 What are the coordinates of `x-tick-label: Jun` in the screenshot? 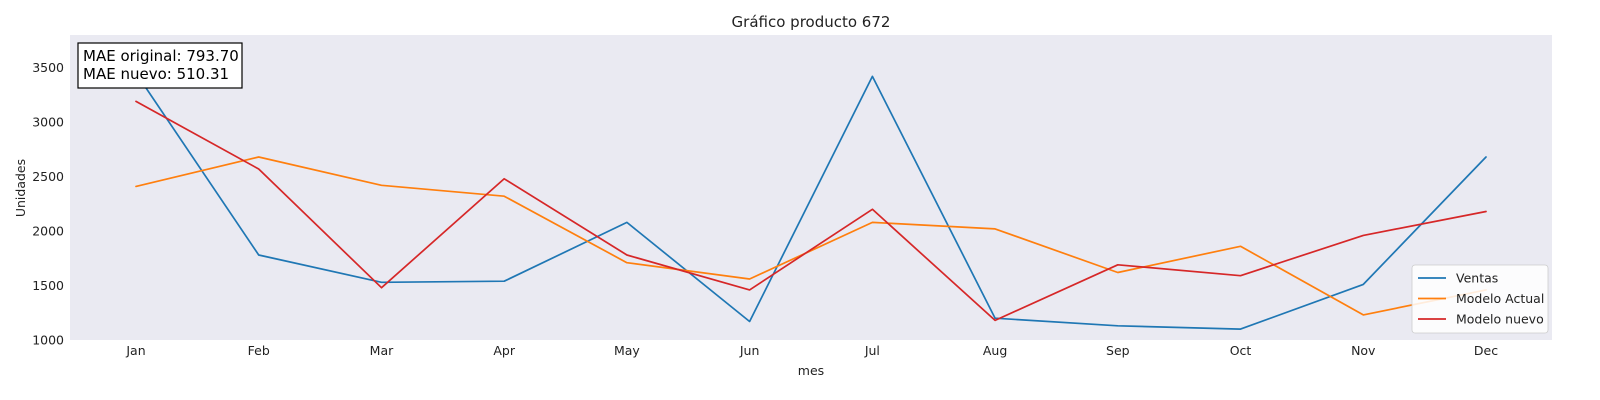 It's located at (749, 350).